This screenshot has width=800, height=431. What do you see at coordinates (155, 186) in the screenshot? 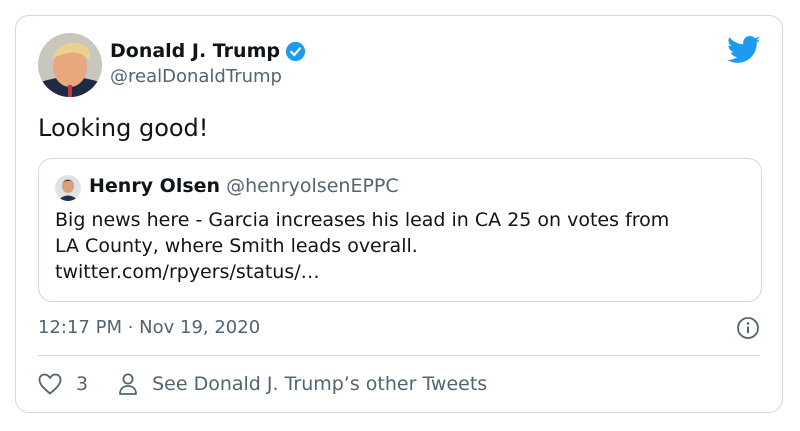
I see `quoted-author-name: Henry Olsen` at bounding box center [155, 186].